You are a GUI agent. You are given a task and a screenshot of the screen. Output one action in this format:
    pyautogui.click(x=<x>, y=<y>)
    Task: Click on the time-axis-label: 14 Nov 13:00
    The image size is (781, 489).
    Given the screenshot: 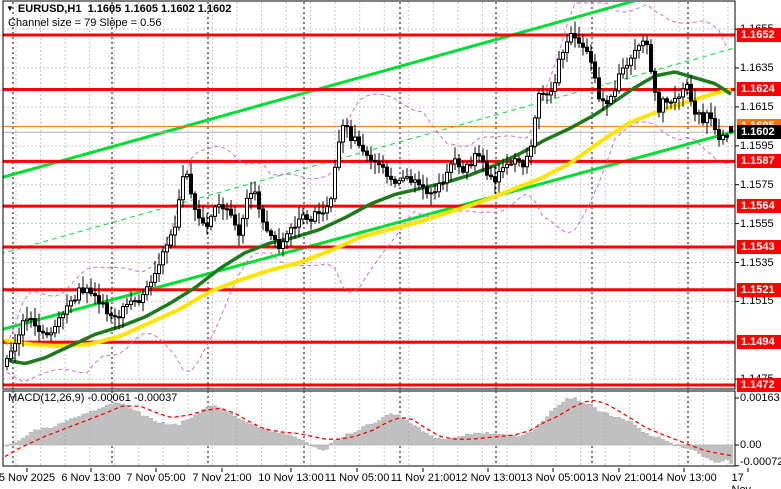 What is the action you would take?
    pyautogui.click(x=684, y=478)
    